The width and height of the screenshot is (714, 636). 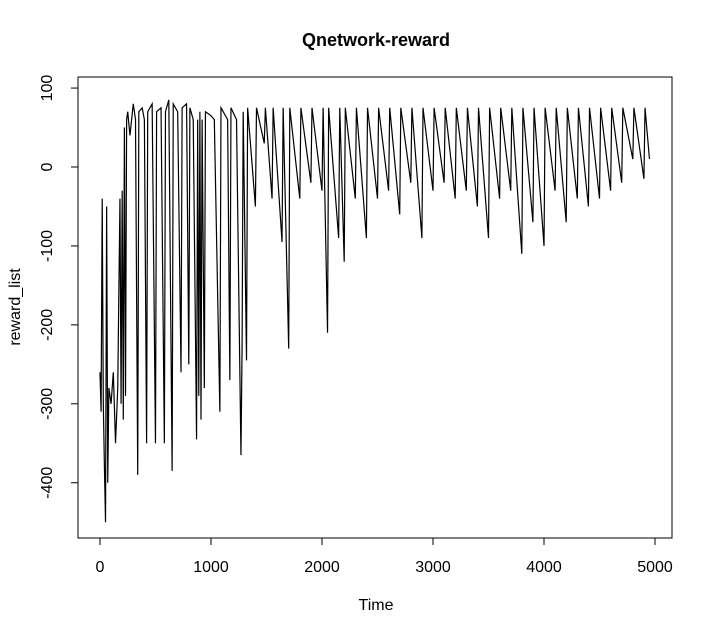 What do you see at coordinates (322, 567) in the screenshot?
I see `x-tick-label: 2000` at bounding box center [322, 567].